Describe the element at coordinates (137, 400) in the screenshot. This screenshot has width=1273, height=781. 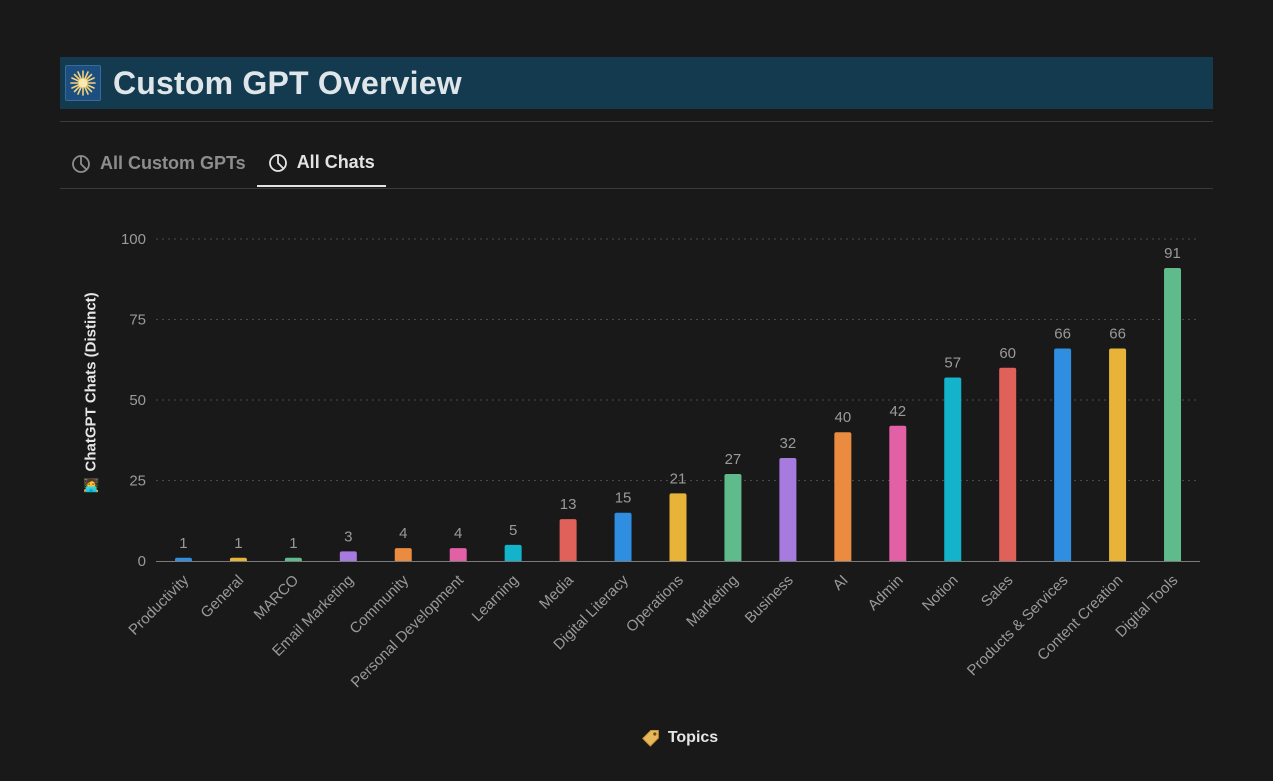
I see `y-tick-label: 50` at that location.